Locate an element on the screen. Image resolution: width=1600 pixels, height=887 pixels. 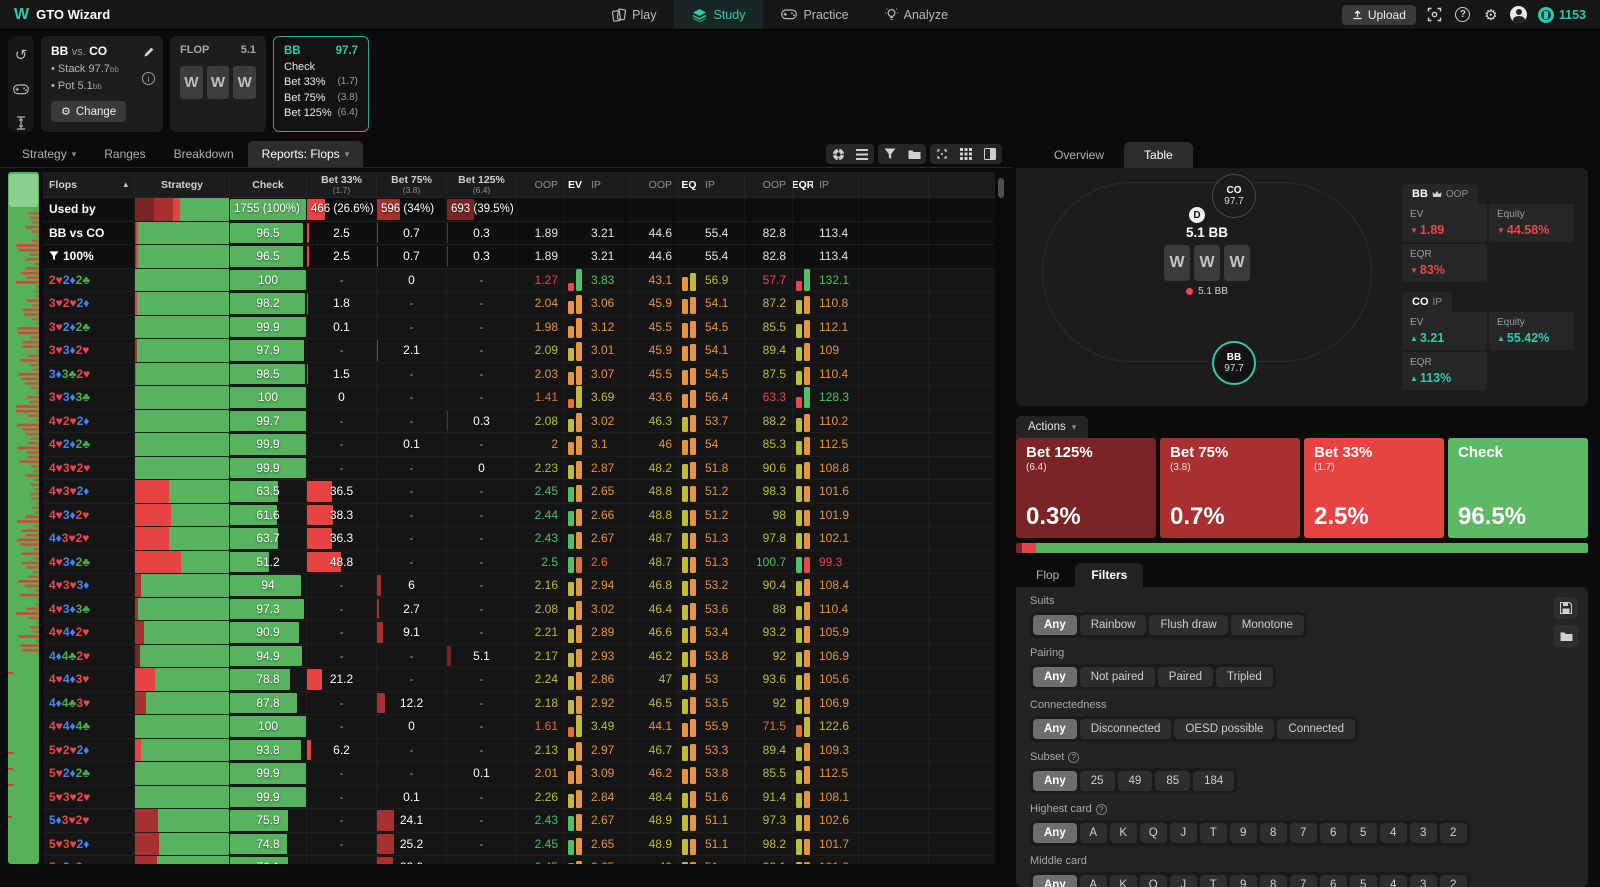
header-flops: Flops ▴ is located at coordinates (89, 184).